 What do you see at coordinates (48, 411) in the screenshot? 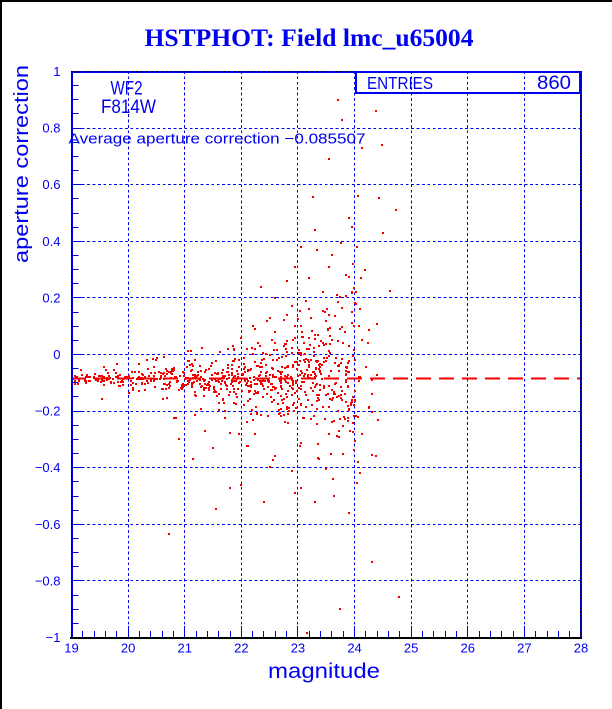
I see `svg-text: −0.2` at bounding box center [48, 411].